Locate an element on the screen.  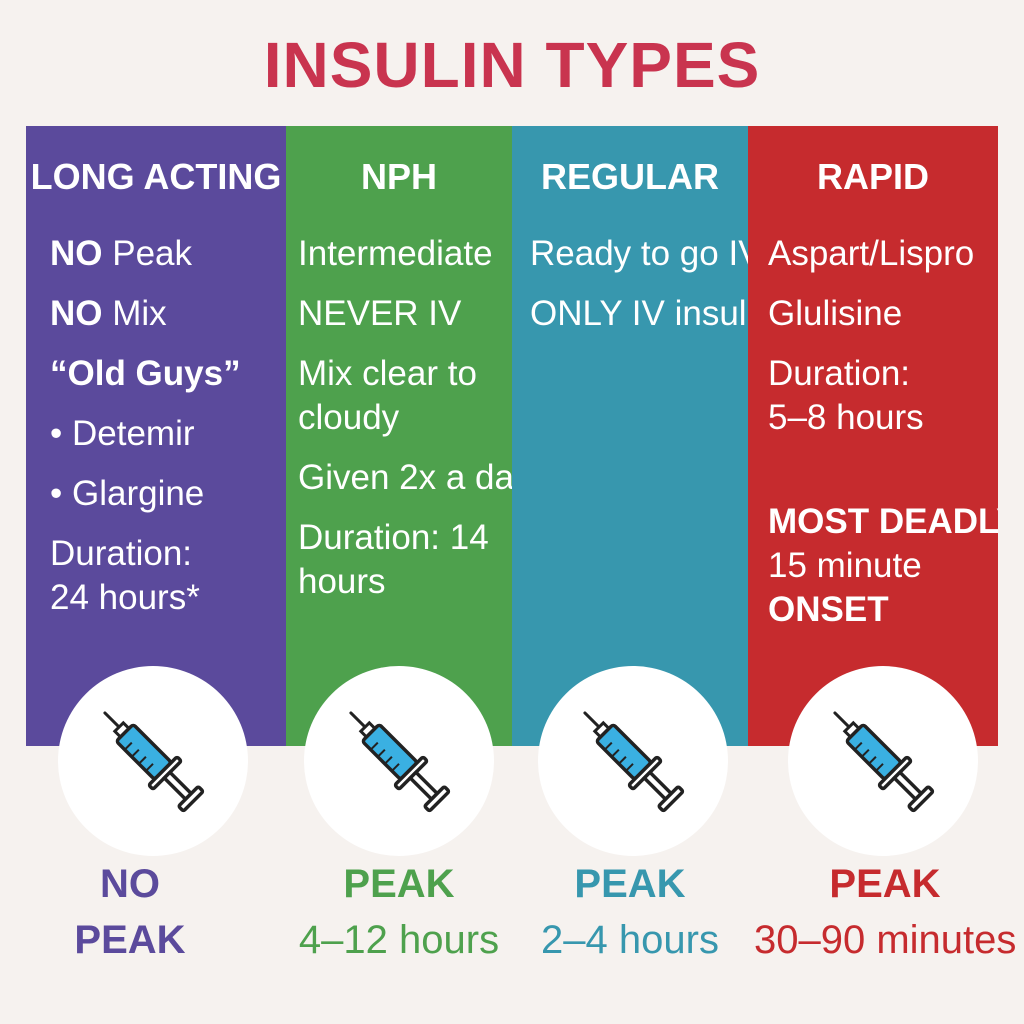
list-item: • Detemir is located at coordinates (122, 433).